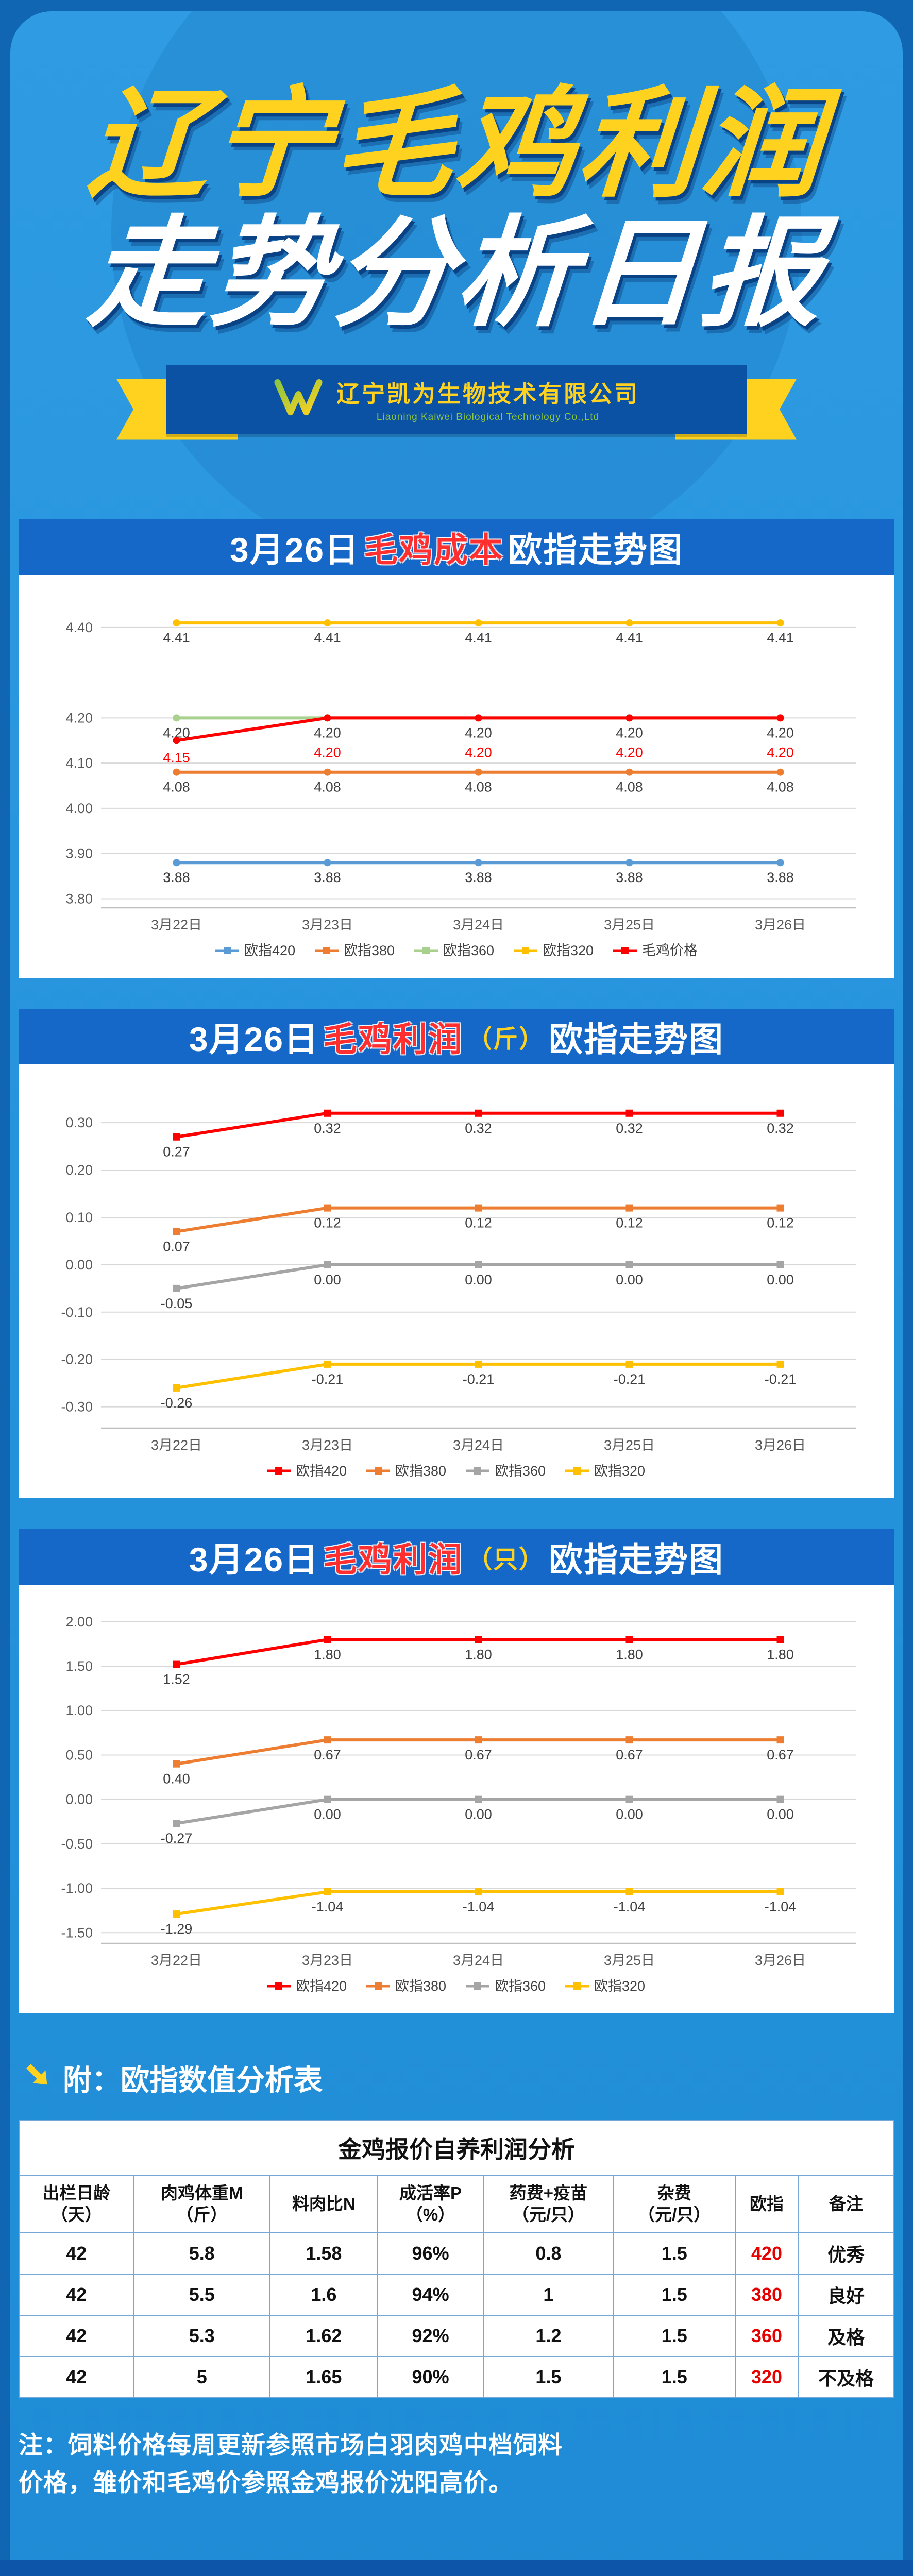  What do you see at coordinates (323, 2336) in the screenshot?
I see `table-cell: 1.62` at bounding box center [323, 2336].